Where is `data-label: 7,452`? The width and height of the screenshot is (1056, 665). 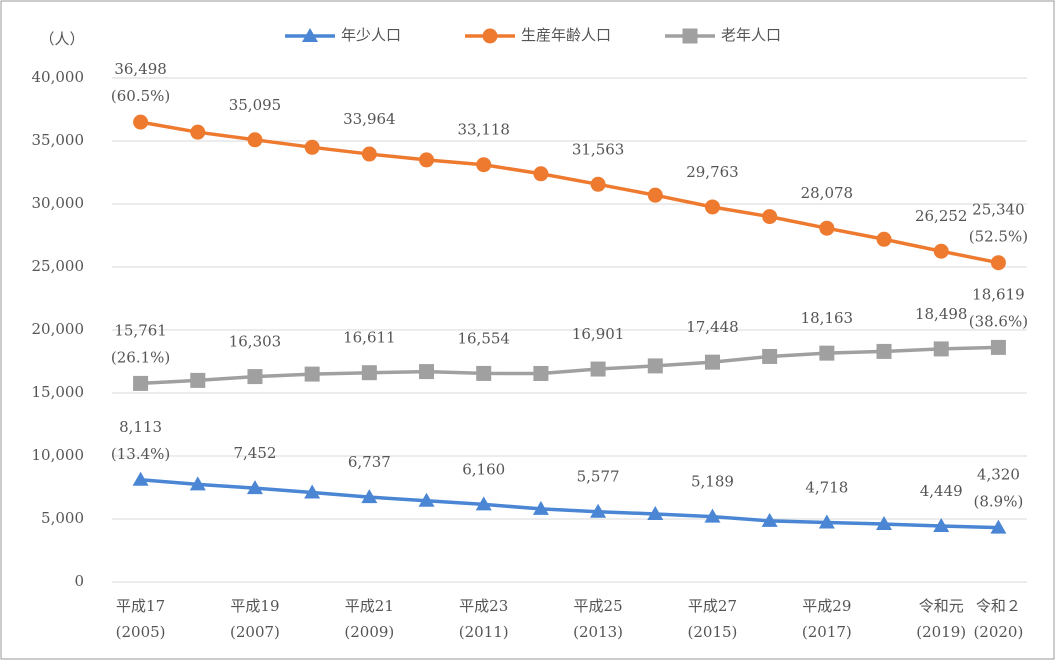
data-label: 7,452 is located at coordinates (254, 453).